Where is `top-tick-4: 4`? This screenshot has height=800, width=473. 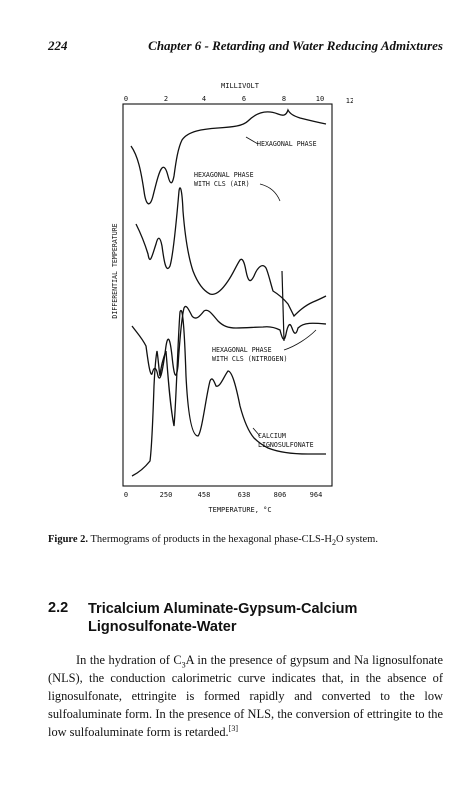
top-tick-4: 4 is located at coordinates (204, 99).